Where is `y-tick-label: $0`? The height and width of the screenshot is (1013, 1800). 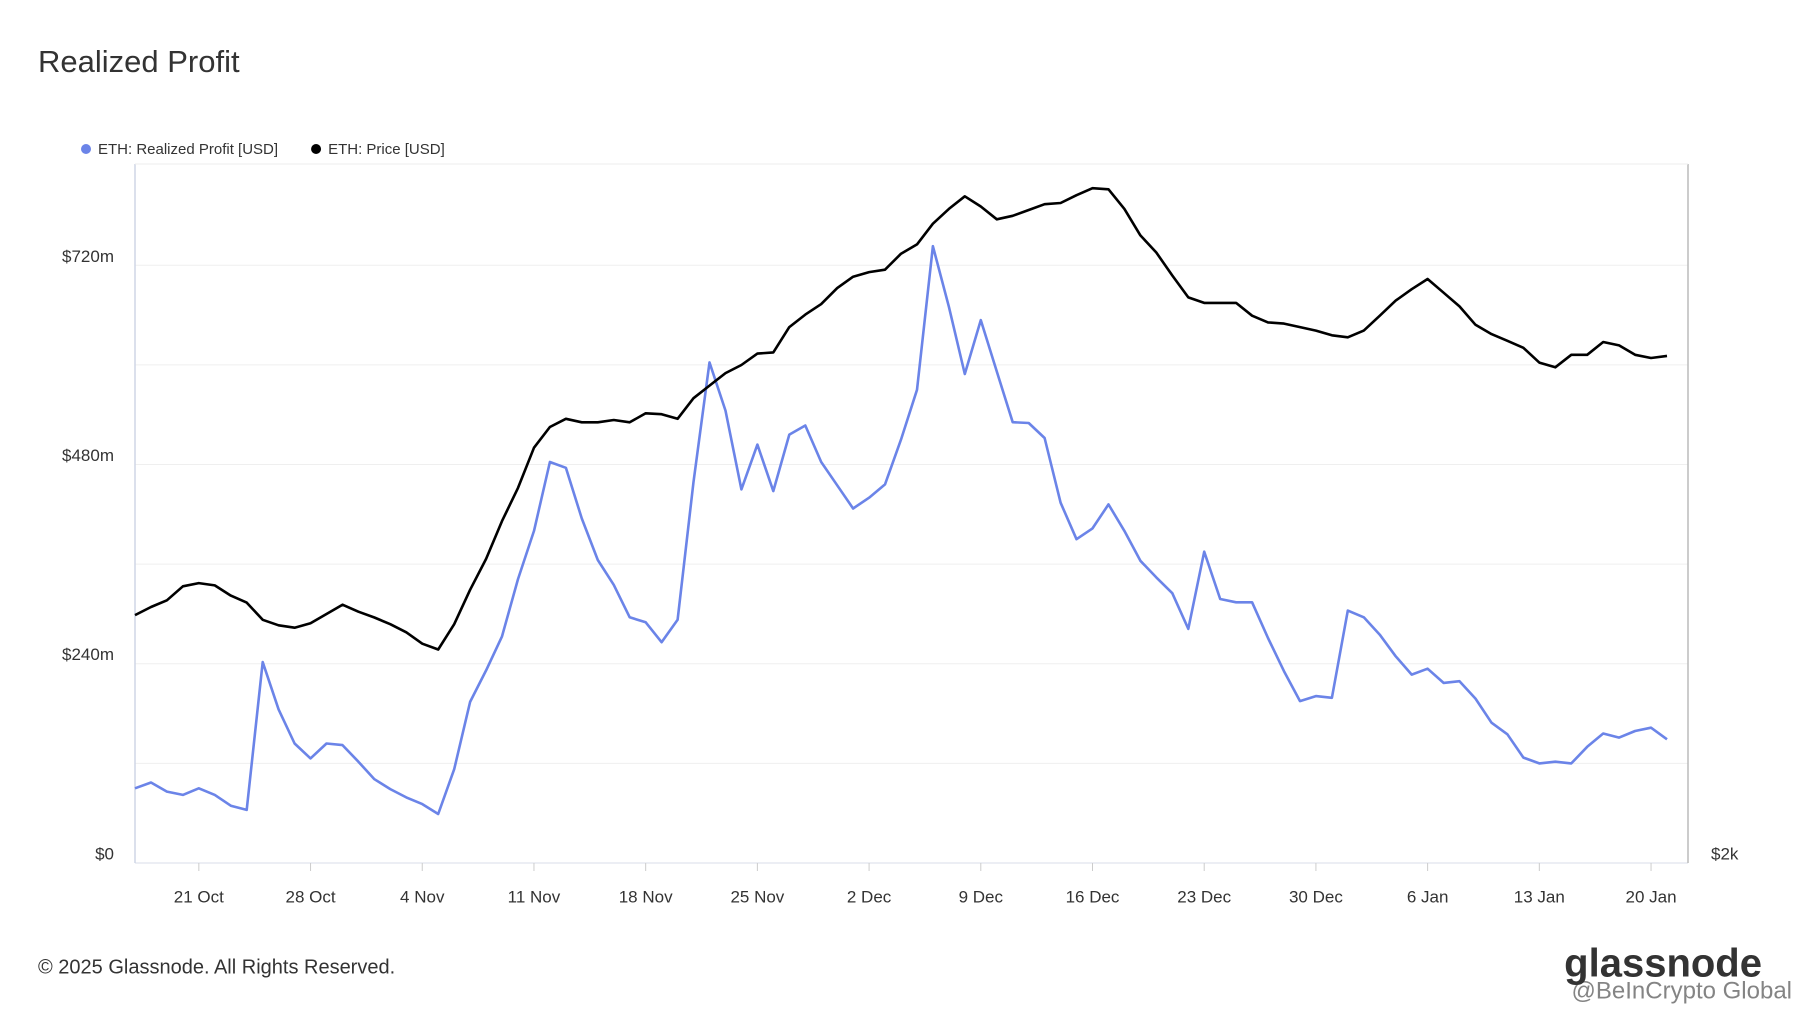
y-tick-label: $0 is located at coordinates (104, 853).